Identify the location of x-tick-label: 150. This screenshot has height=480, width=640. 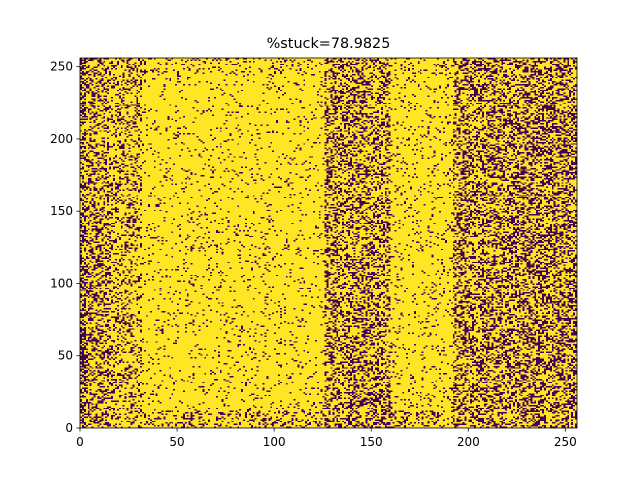
(371, 442).